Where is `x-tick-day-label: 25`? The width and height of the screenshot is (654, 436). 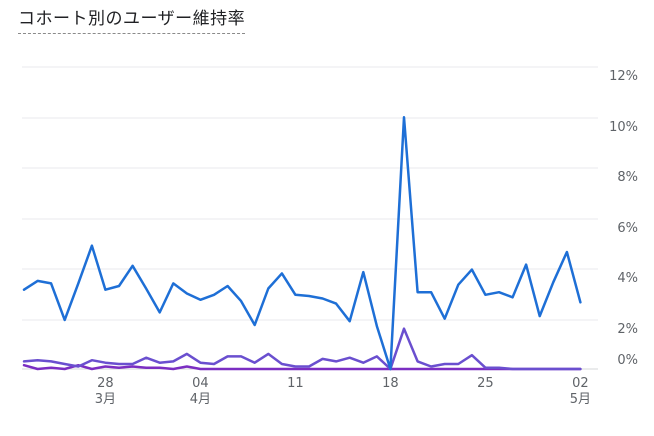
x-tick-day-label: 25 is located at coordinates (485, 383).